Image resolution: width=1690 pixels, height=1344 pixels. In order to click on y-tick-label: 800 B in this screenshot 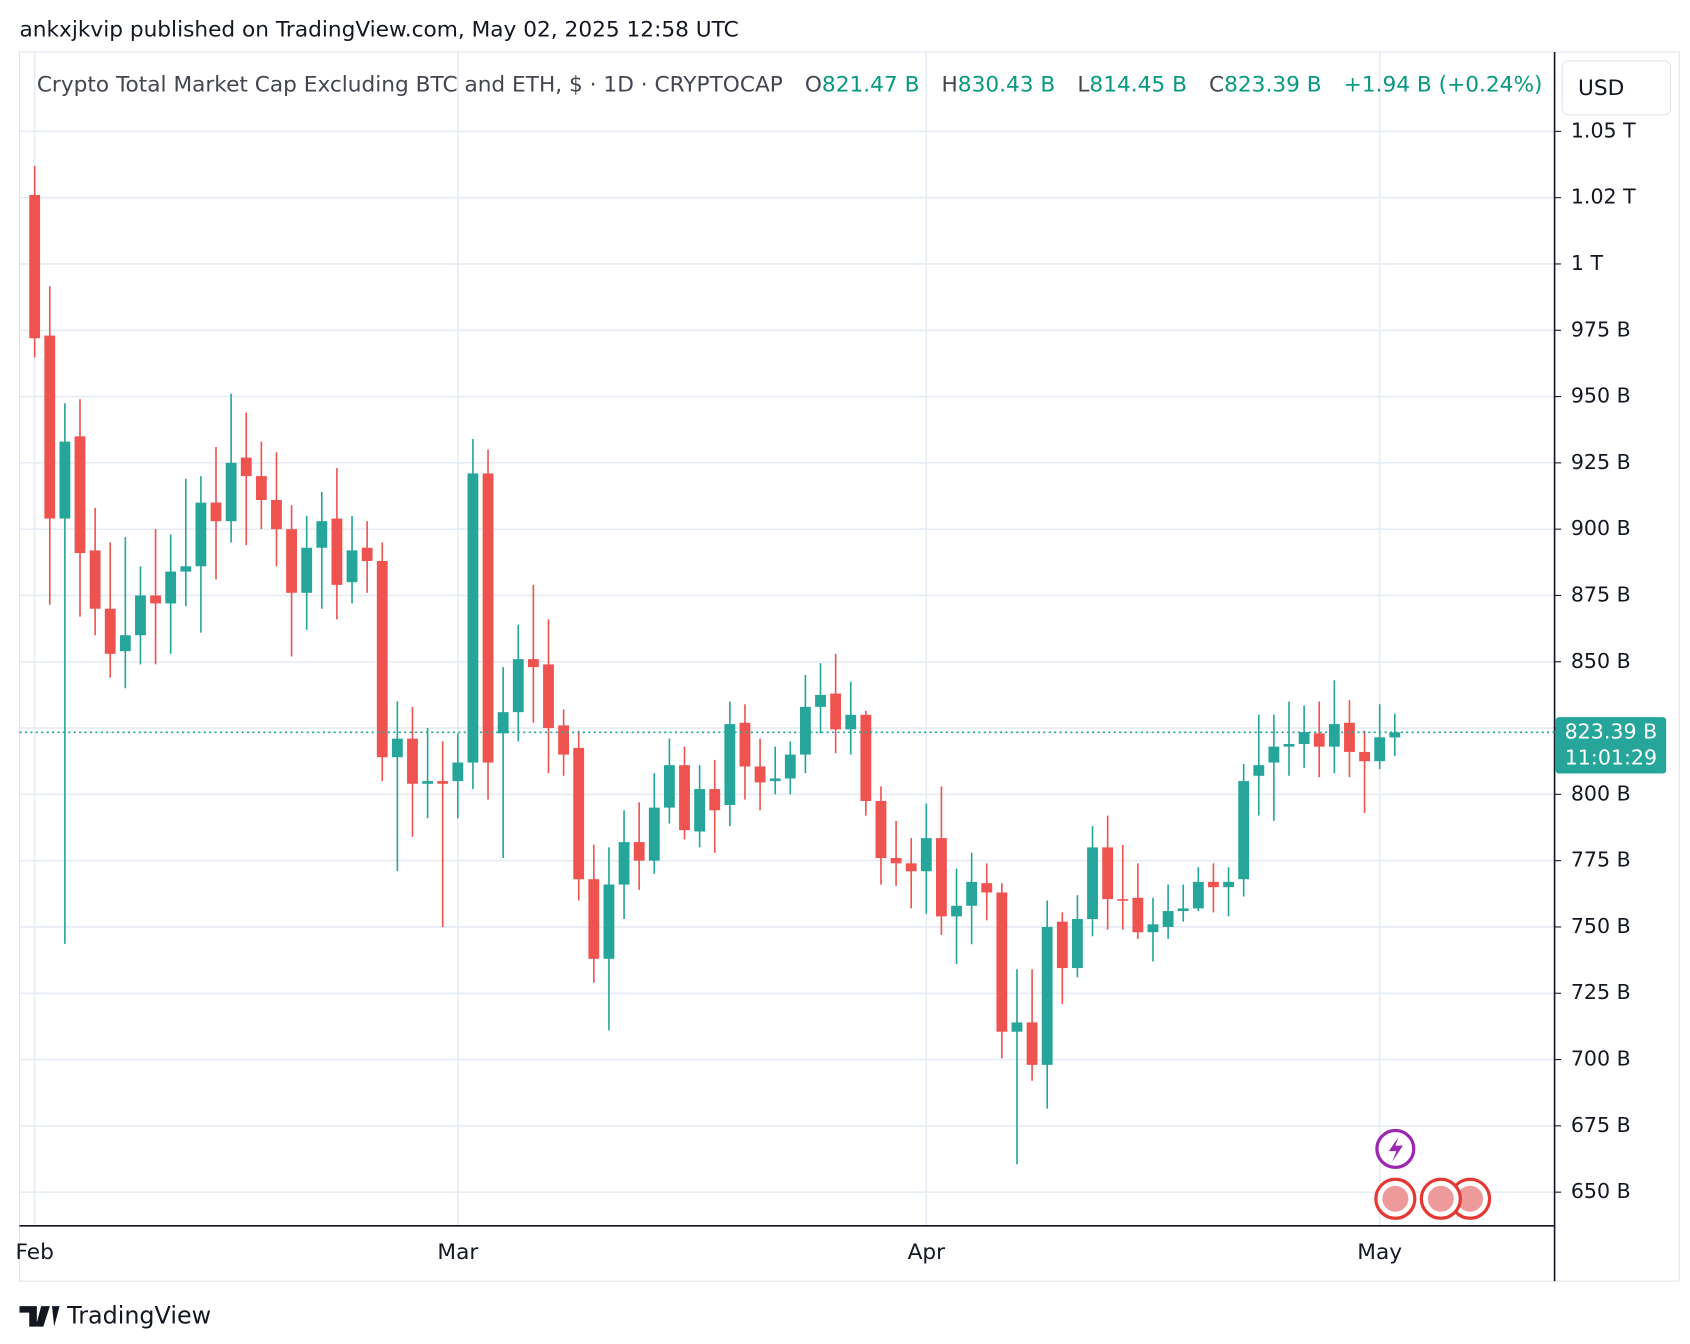, I will do `click(1601, 793)`.